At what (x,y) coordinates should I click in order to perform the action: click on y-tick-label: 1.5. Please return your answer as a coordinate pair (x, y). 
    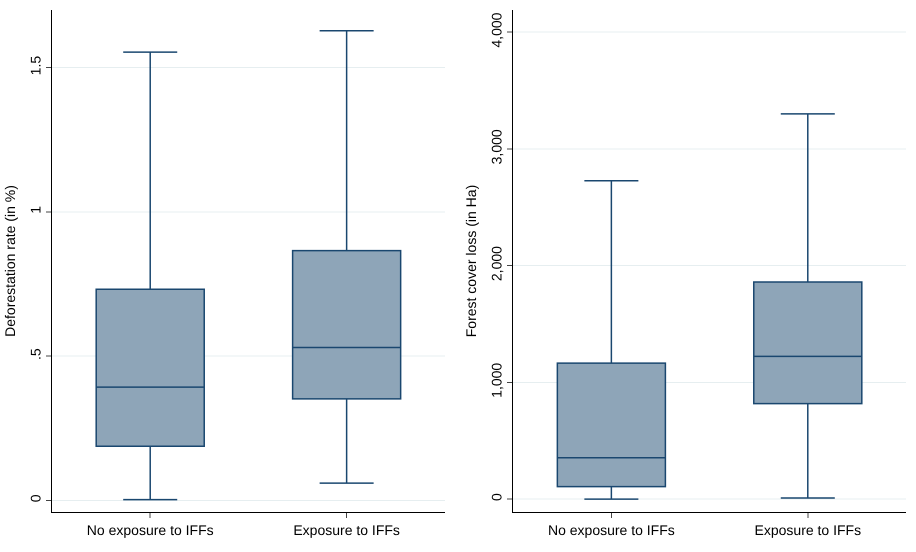
    Looking at the image, I should click on (35, 66).